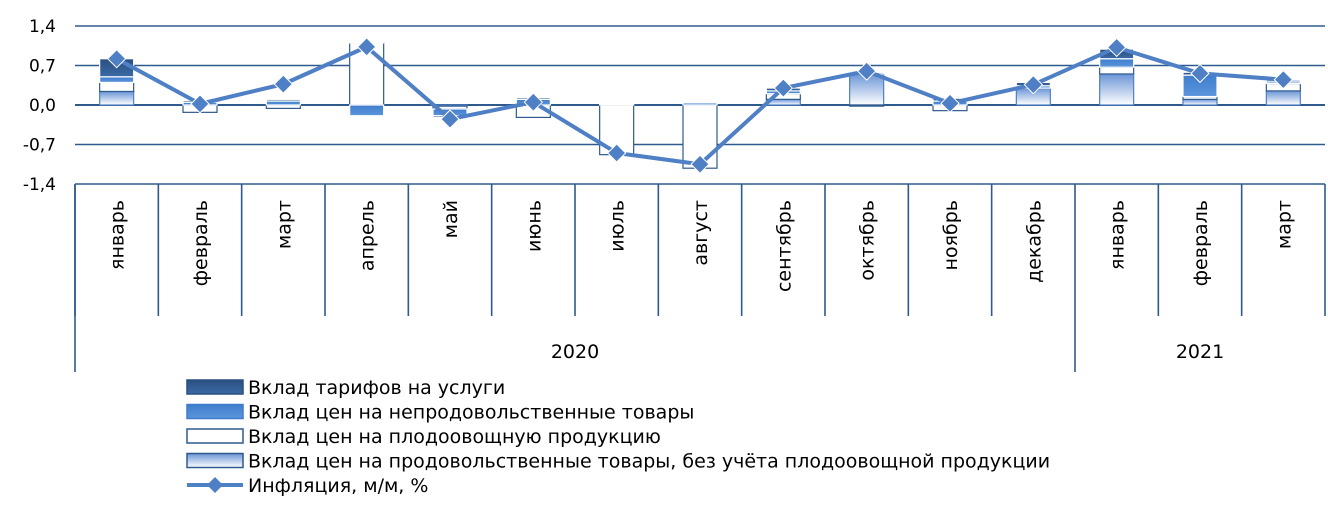  What do you see at coordinates (42, 67) in the screenshot?
I see `y-tick-label: 0,7` at bounding box center [42, 67].